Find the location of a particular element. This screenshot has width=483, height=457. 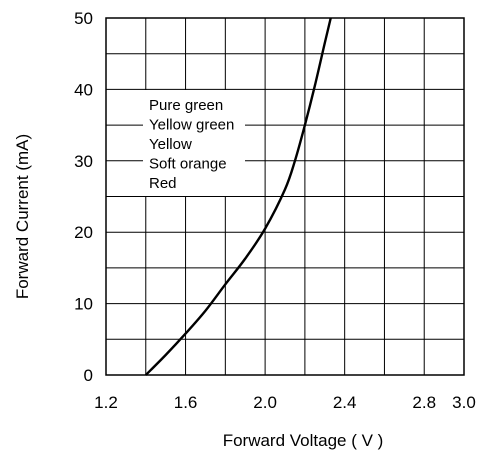

y-tick-labels: 0 10 20 30 40 50 is located at coordinates (83, 197).